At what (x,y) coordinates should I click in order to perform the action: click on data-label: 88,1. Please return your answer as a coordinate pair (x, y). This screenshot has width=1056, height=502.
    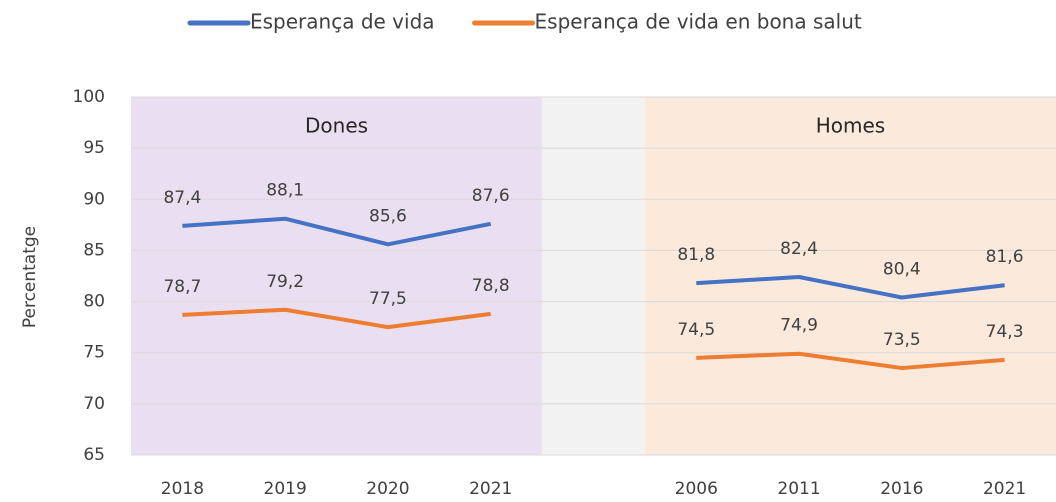
    Looking at the image, I should click on (285, 191).